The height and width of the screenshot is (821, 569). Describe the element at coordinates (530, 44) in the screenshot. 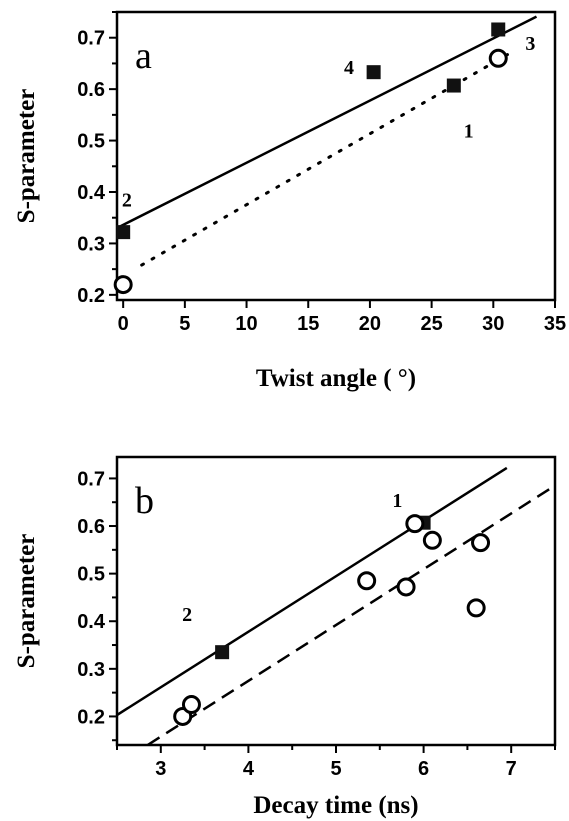

I see `point-label: 3` at that location.